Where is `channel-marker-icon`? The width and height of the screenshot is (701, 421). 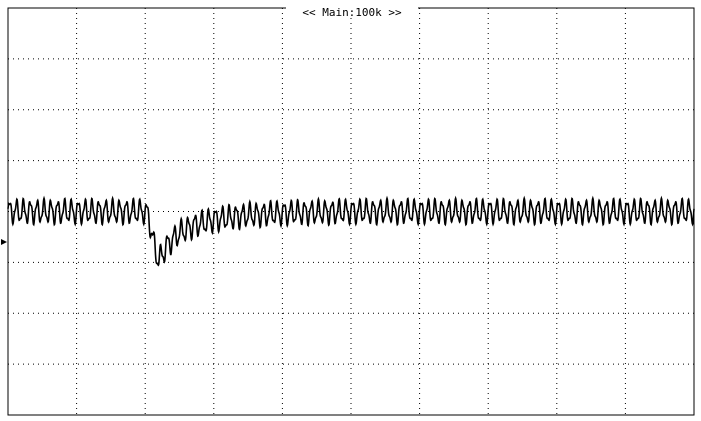
channel-marker-icon is located at coordinates (4, 242).